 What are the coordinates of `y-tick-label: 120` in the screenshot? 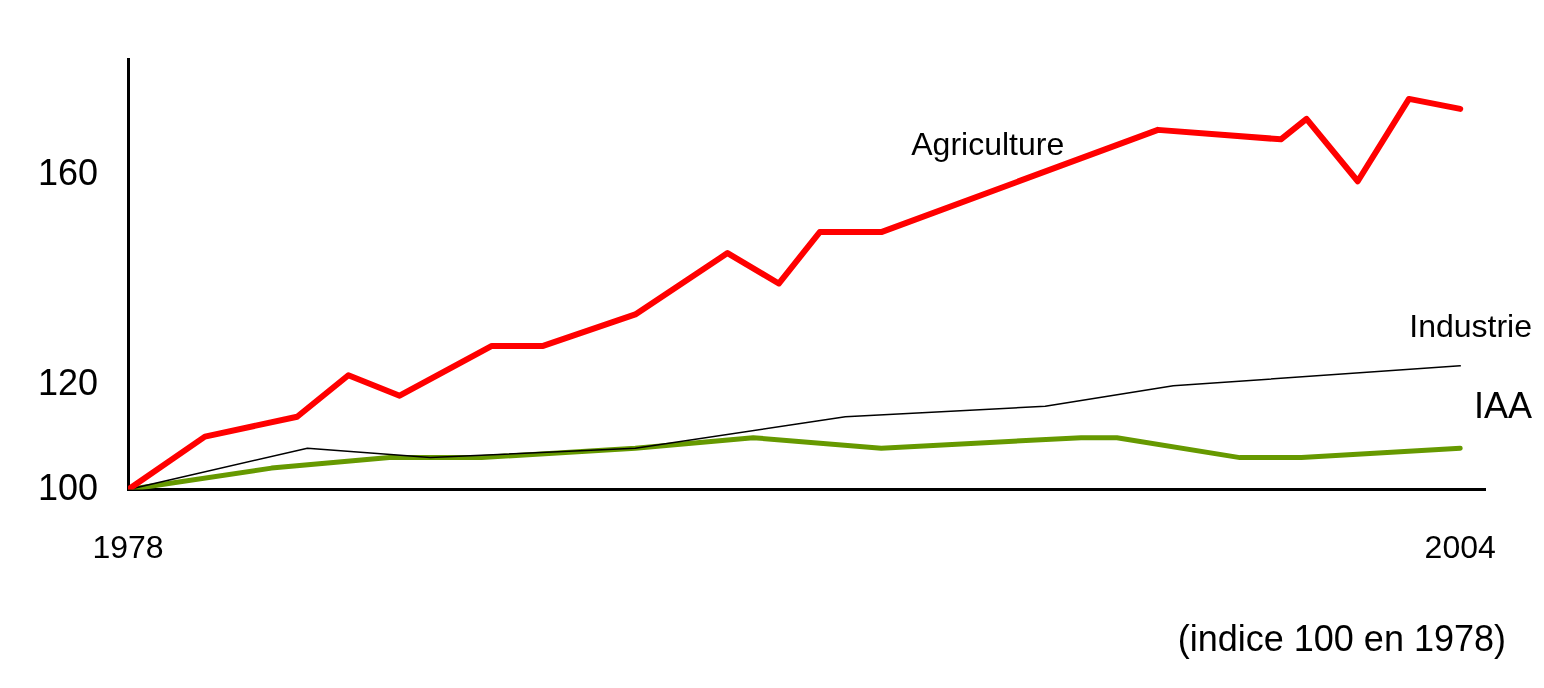 It's located at (68, 382).